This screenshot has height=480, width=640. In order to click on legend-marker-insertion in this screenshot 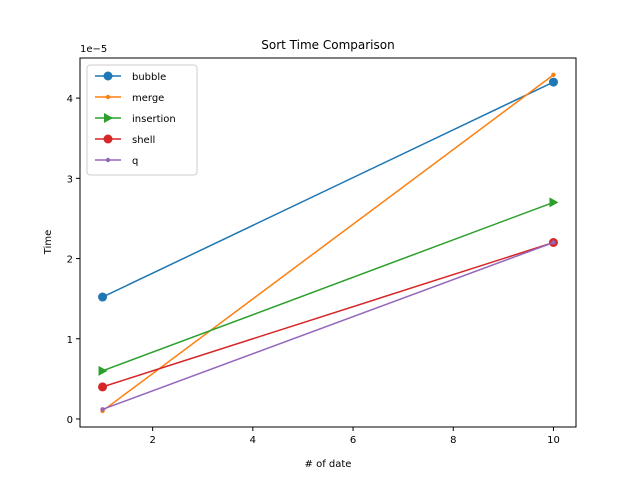, I will do `click(108, 118)`.